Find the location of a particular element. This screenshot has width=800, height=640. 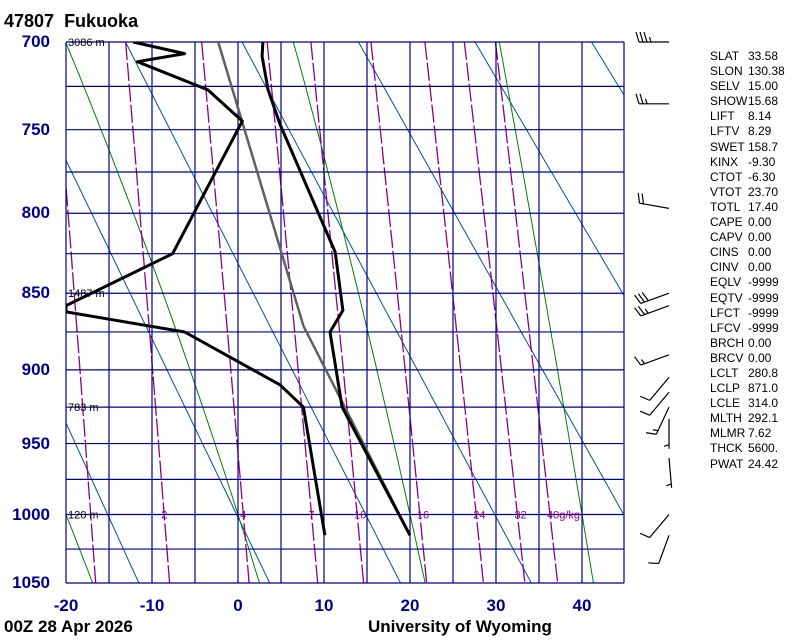

index-value: 280.8 is located at coordinates (763, 372).